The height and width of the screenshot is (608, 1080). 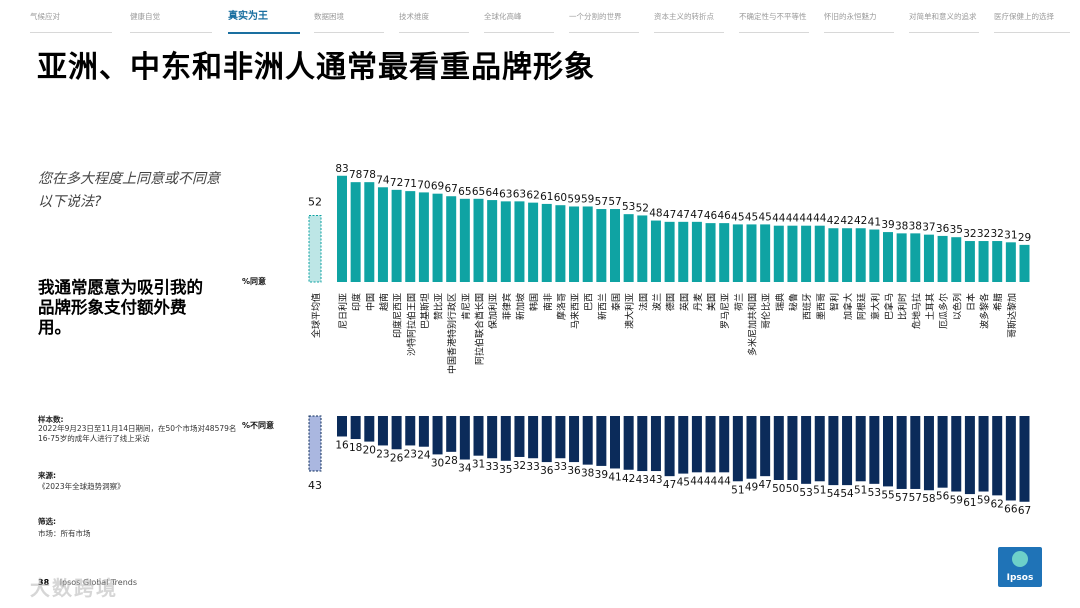 What do you see at coordinates (425, 311) in the screenshot?
I see `category-label-6: 巴基斯坦` at bounding box center [425, 311].